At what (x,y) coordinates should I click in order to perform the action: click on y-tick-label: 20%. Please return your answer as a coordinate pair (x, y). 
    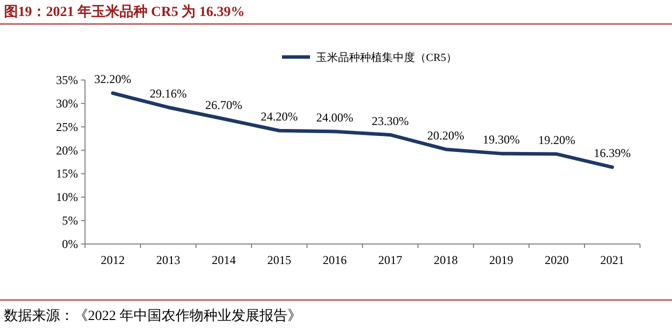
    Looking at the image, I should click on (67, 150).